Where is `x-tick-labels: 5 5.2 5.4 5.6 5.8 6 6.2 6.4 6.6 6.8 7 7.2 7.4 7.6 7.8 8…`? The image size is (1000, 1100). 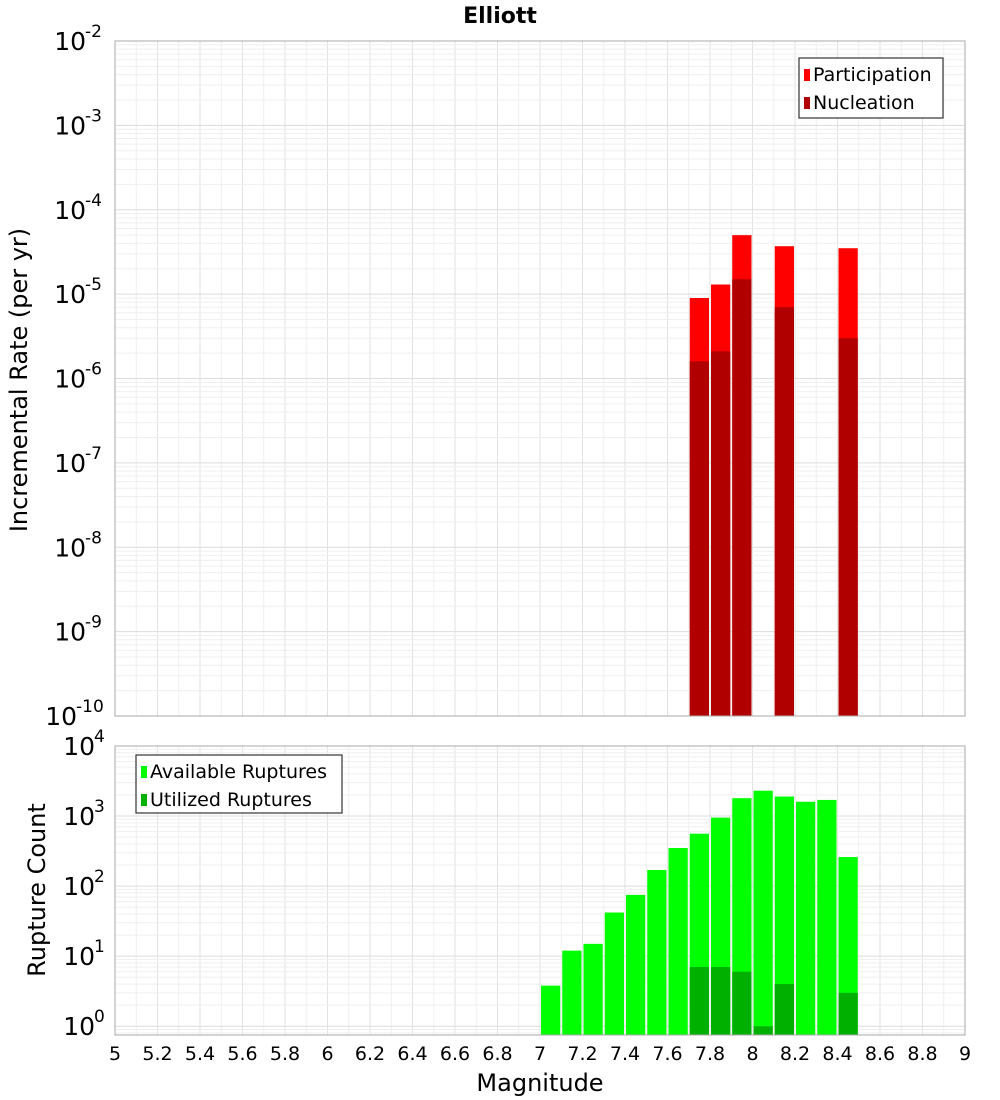 x-tick-labels: 5 5.2 5.4 5.6 5.8 6 6.2 6.4 6.6 6.8 7 7.2 7.4 7.6 7.8 8… is located at coordinates (540, 1054).